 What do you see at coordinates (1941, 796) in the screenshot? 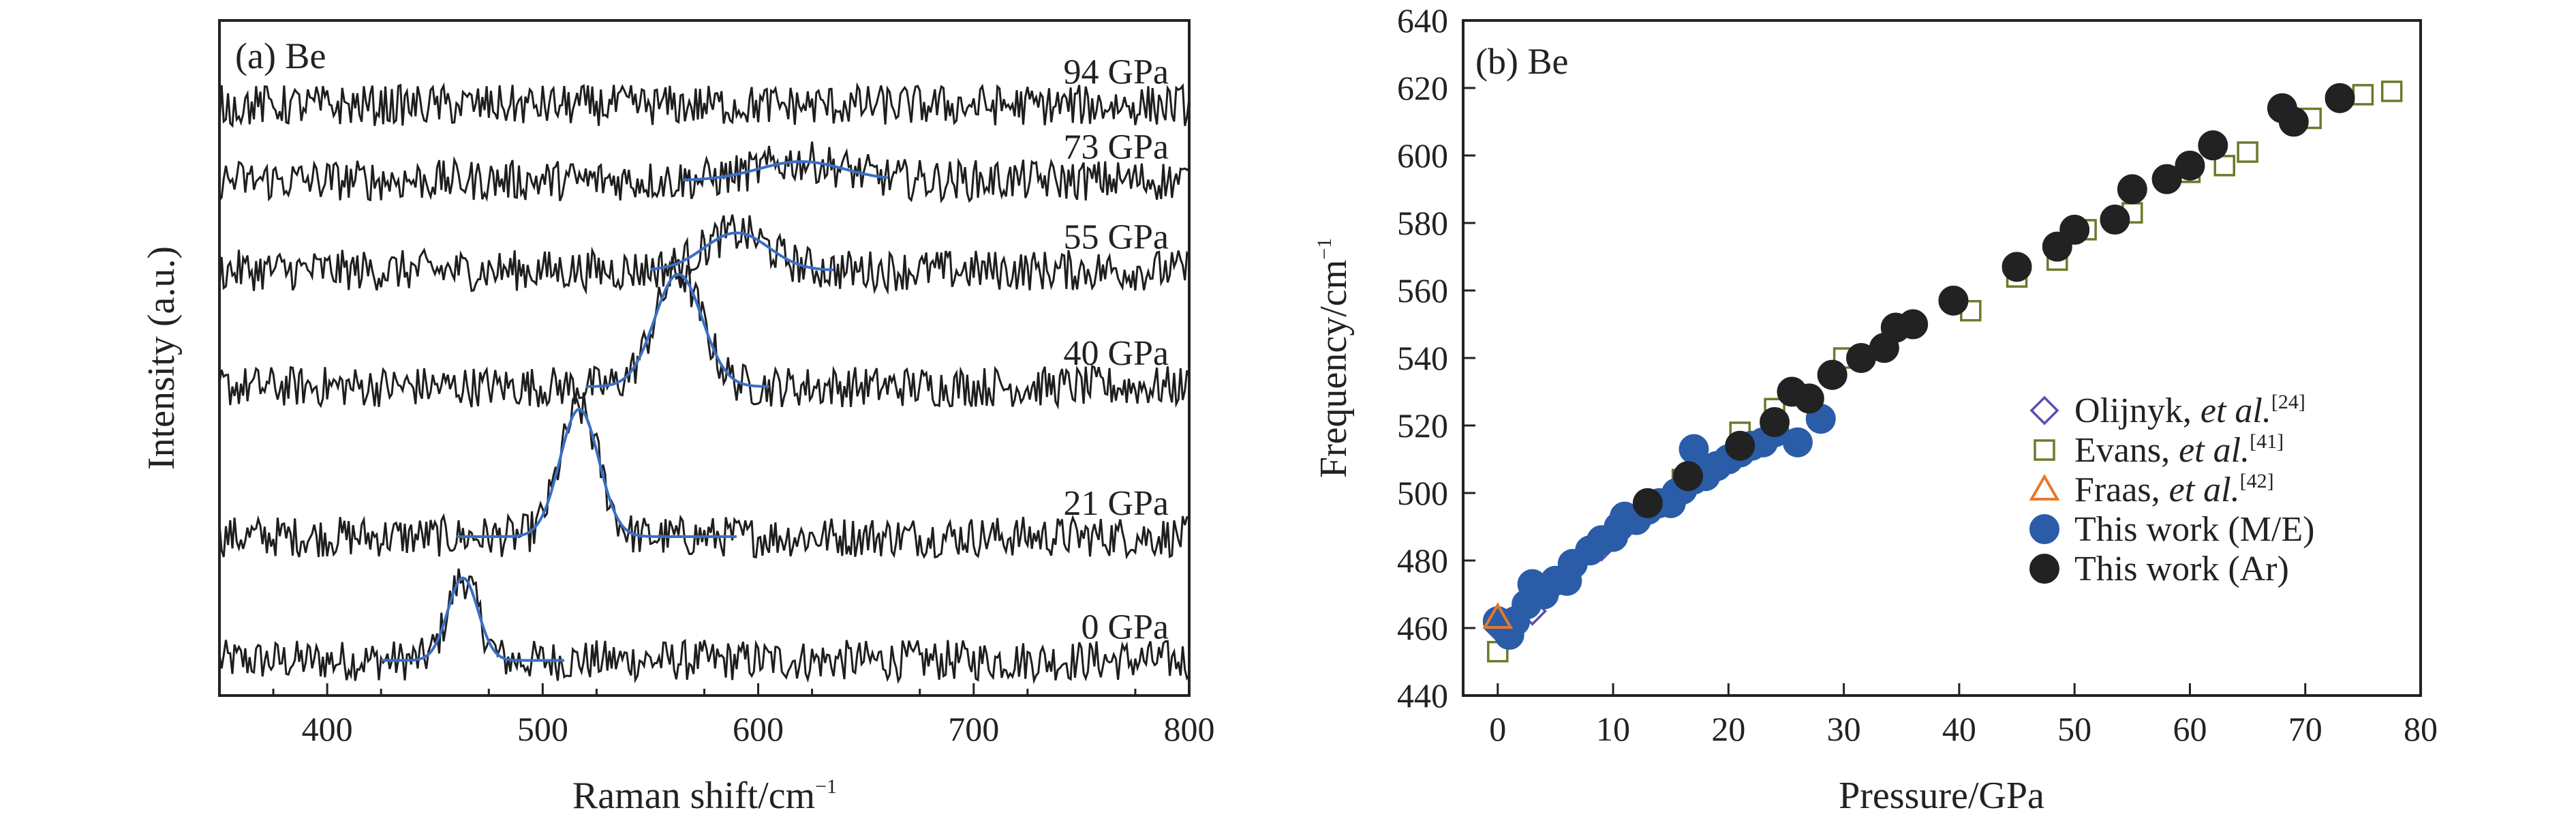
I see `panel-b-x-axis-label: Pressure/GPa` at bounding box center [1941, 796].